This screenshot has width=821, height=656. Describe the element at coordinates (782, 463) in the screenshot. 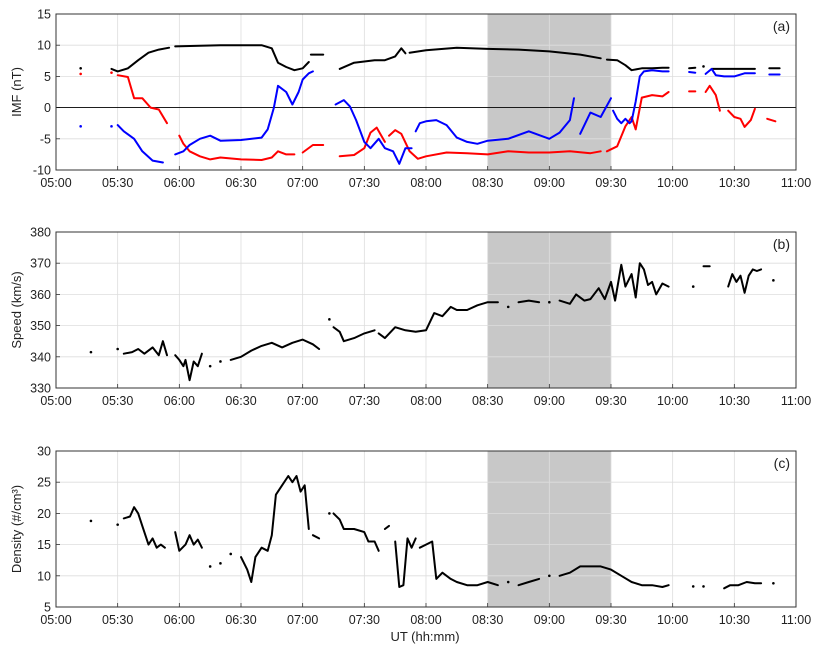

I see `density-panel-label: (c)` at that location.